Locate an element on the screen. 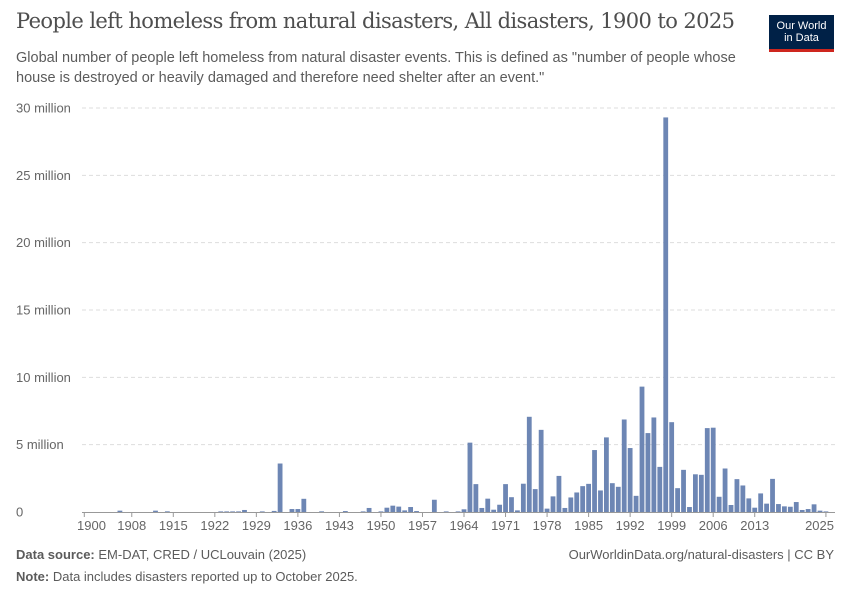 This screenshot has height=600, width=850. bar-1952 is located at coordinates (393, 508).